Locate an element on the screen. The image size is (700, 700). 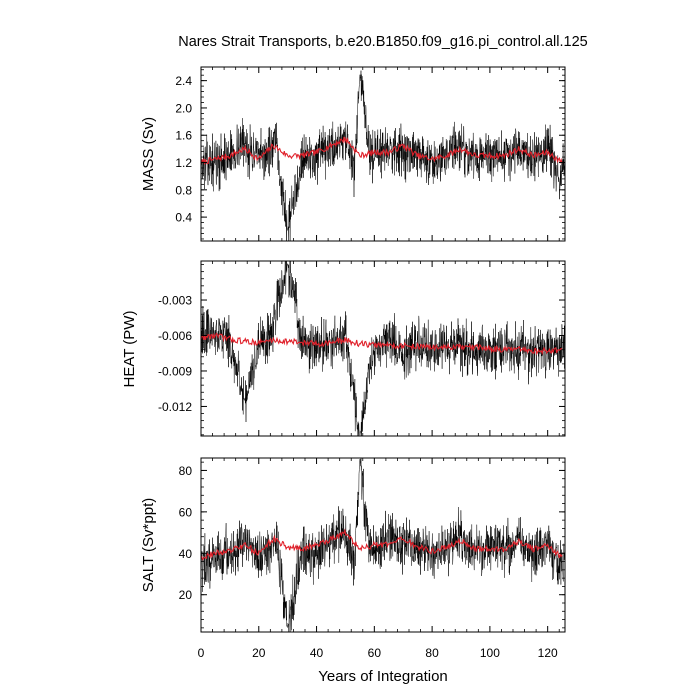
heat-y-tick-label: -0.009 is located at coordinates (175, 371).